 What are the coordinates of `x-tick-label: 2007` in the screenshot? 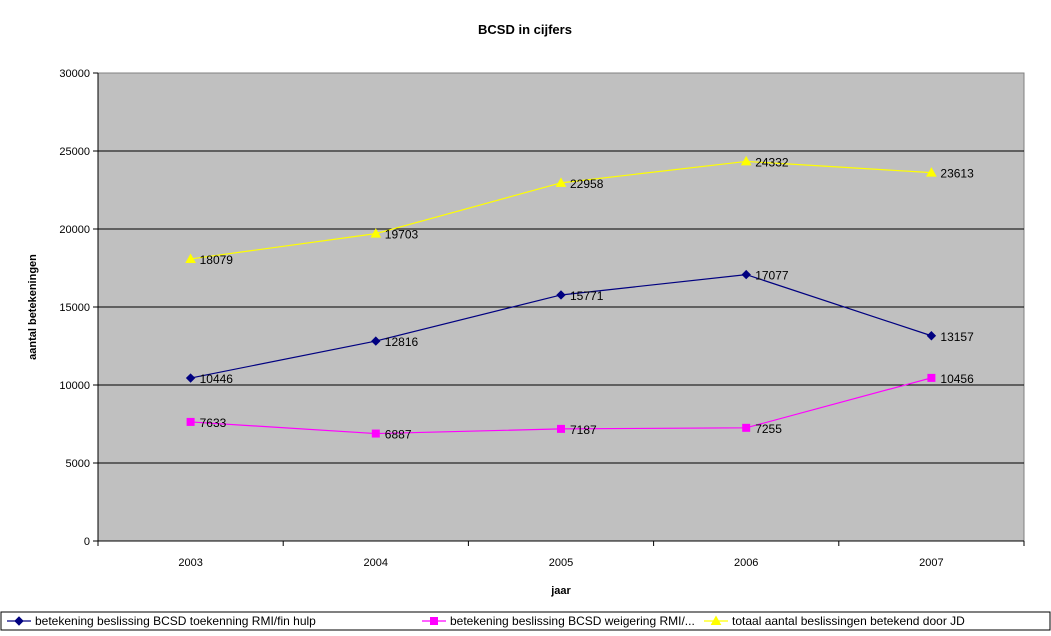 It's located at (931, 563).